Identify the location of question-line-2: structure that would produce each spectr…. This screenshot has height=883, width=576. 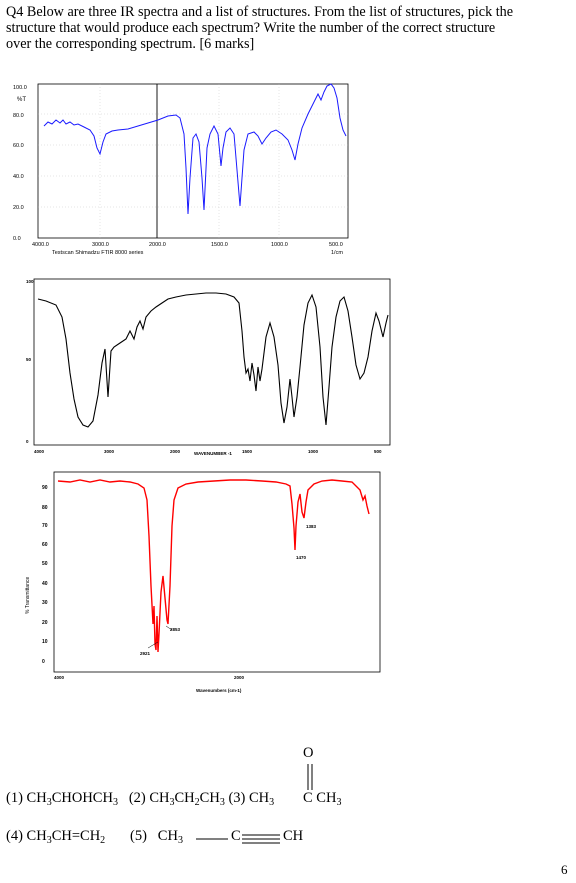
(251, 28).